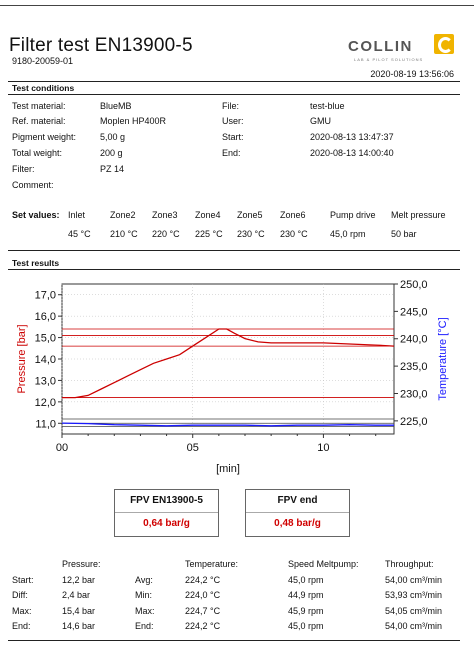  Describe the element at coordinates (23, 580) in the screenshot. I see `summary-label: Start:` at that location.